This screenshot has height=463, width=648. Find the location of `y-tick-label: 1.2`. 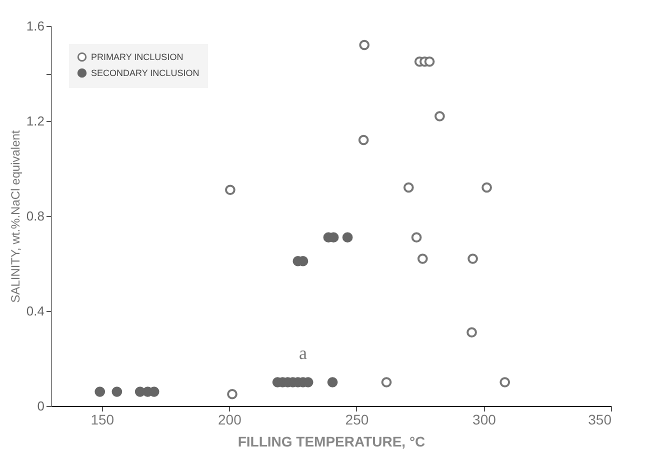

y-tick-label: 1.2 is located at coordinates (35, 121).